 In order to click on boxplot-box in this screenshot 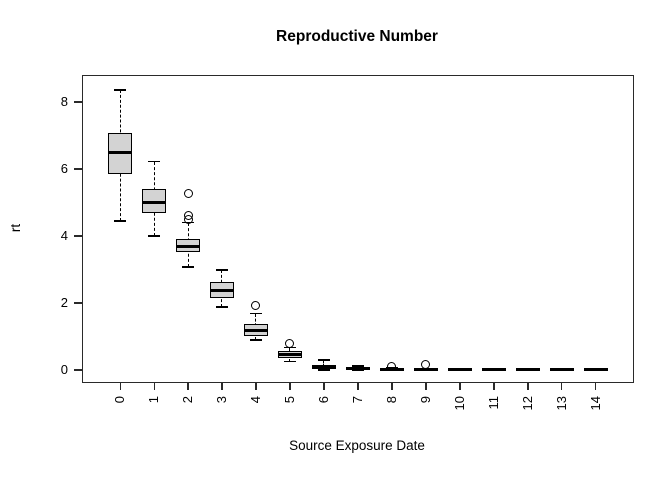, I will do `click(154, 201)`.